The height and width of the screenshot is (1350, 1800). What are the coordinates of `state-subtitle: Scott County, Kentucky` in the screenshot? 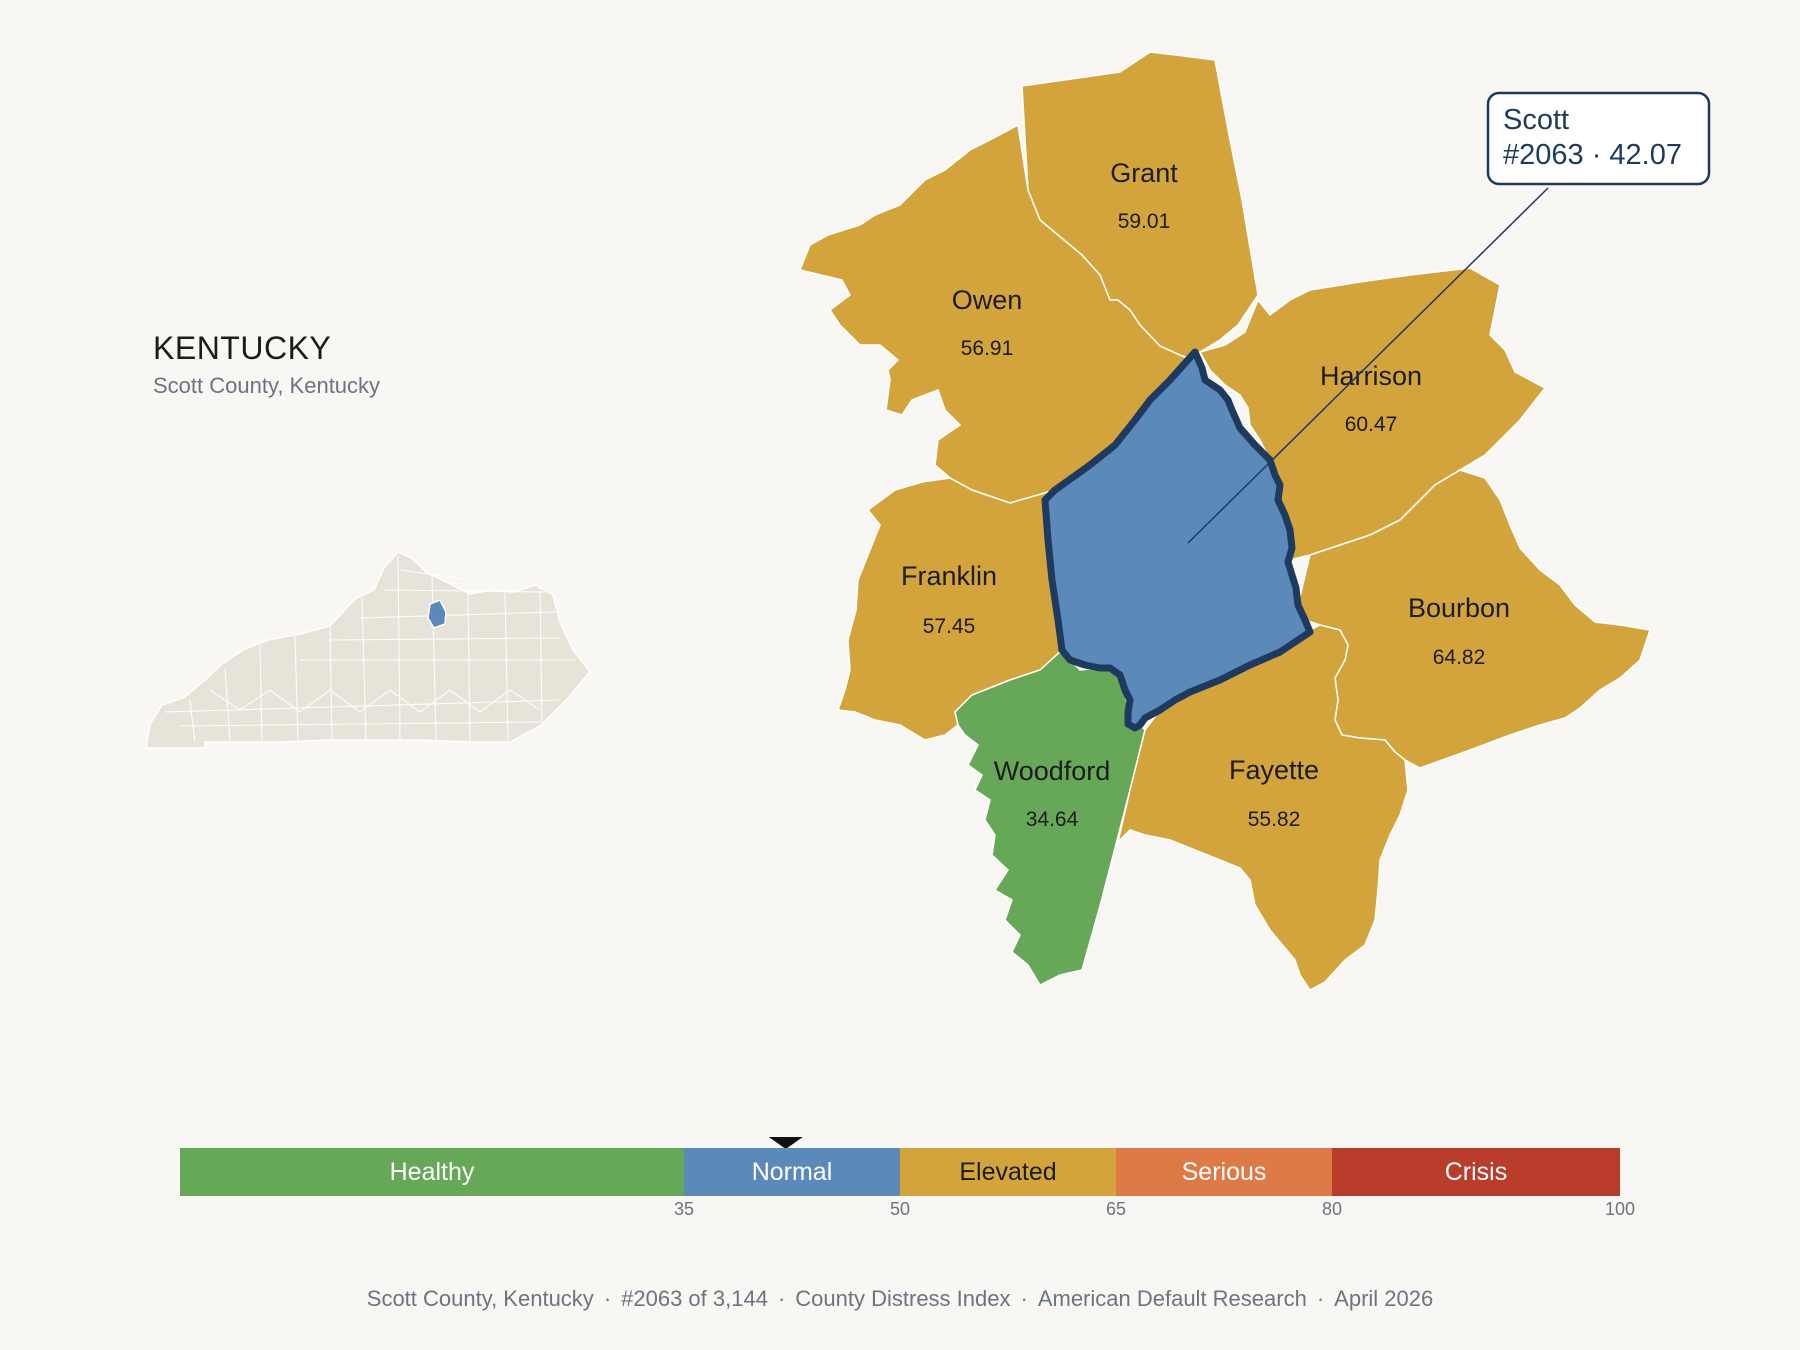 It's located at (267, 385).